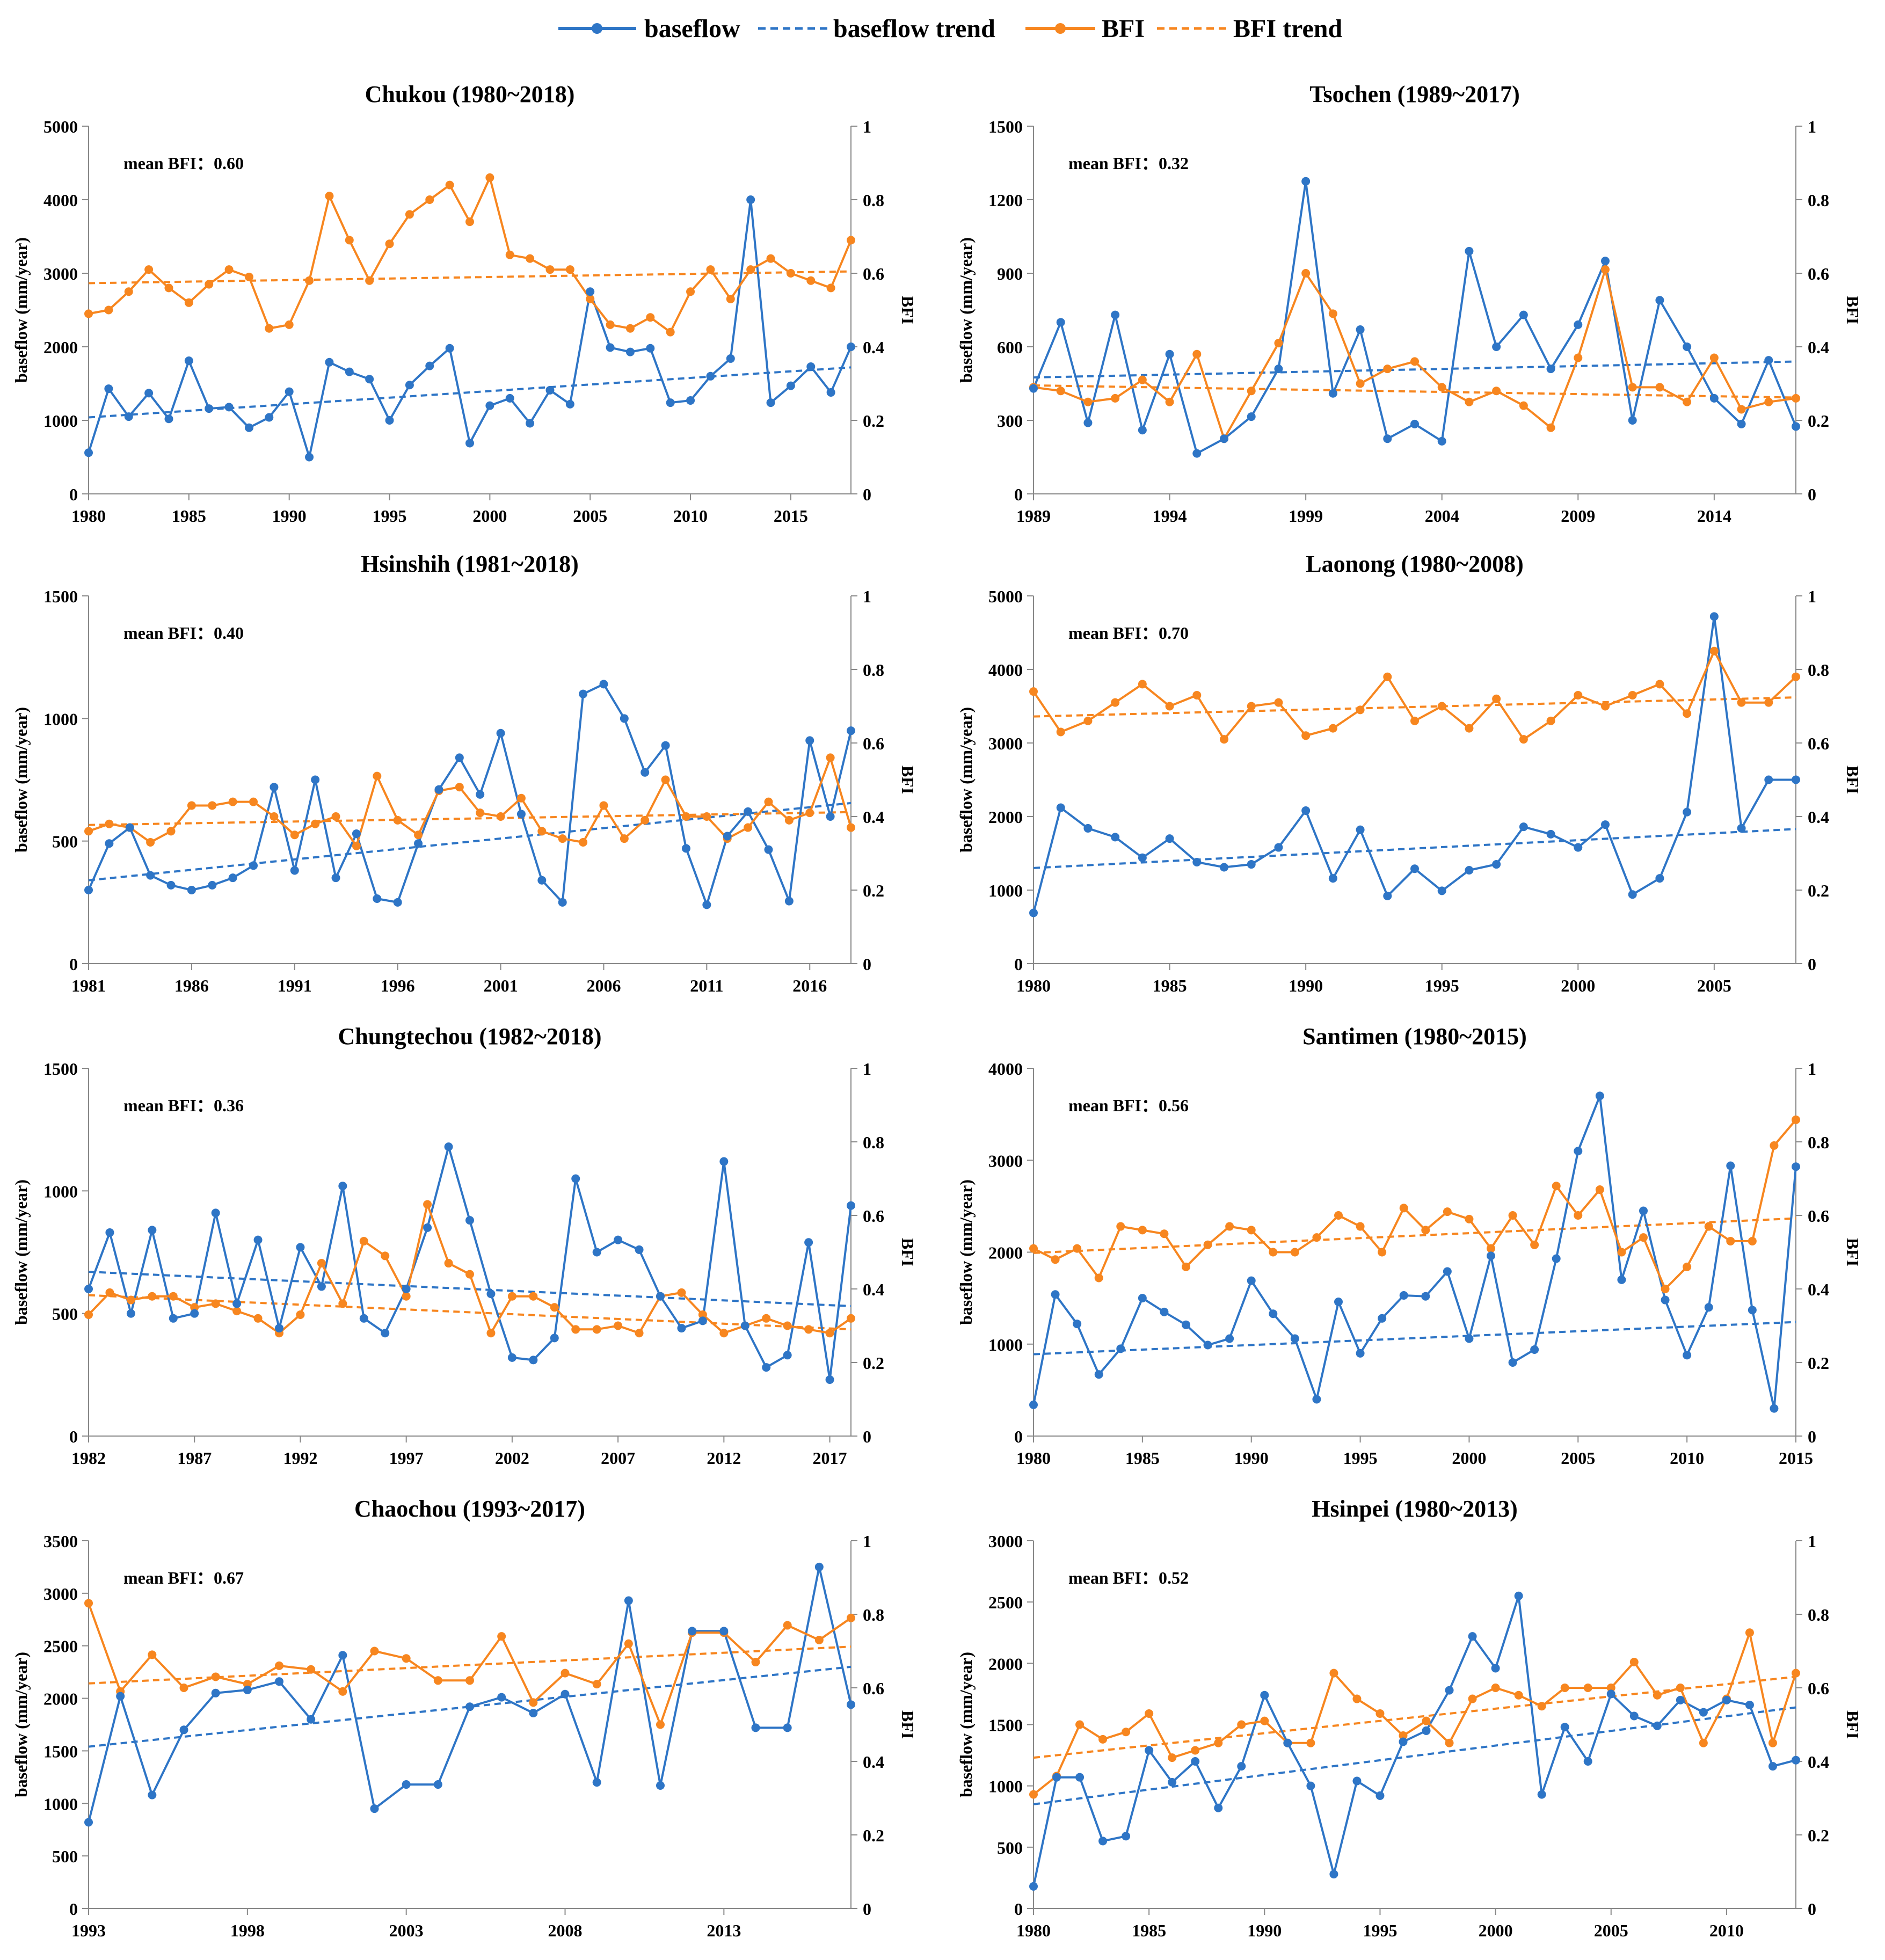 The image size is (1885, 1960). Describe the element at coordinates (597, 29) in the screenshot. I see `legend-baseflow-marker` at that location.